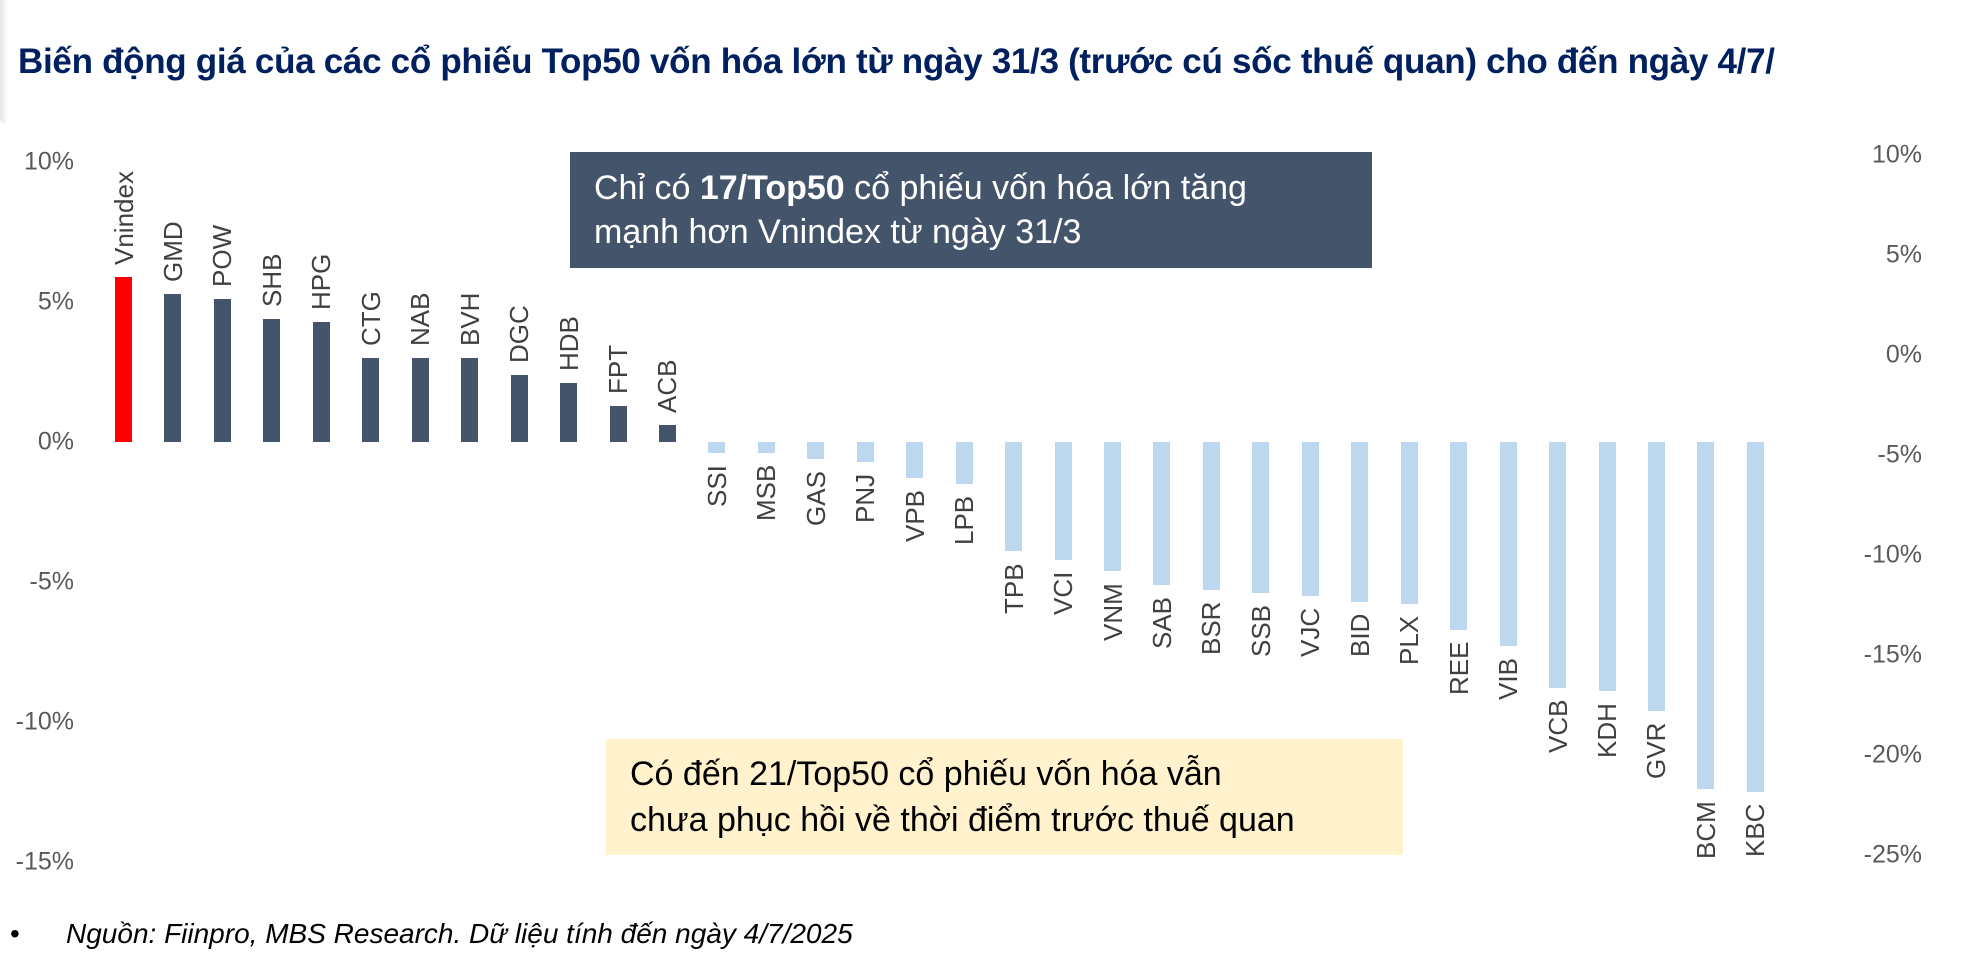  What do you see at coordinates (1409, 523) in the screenshot?
I see `bar-plx` at bounding box center [1409, 523].